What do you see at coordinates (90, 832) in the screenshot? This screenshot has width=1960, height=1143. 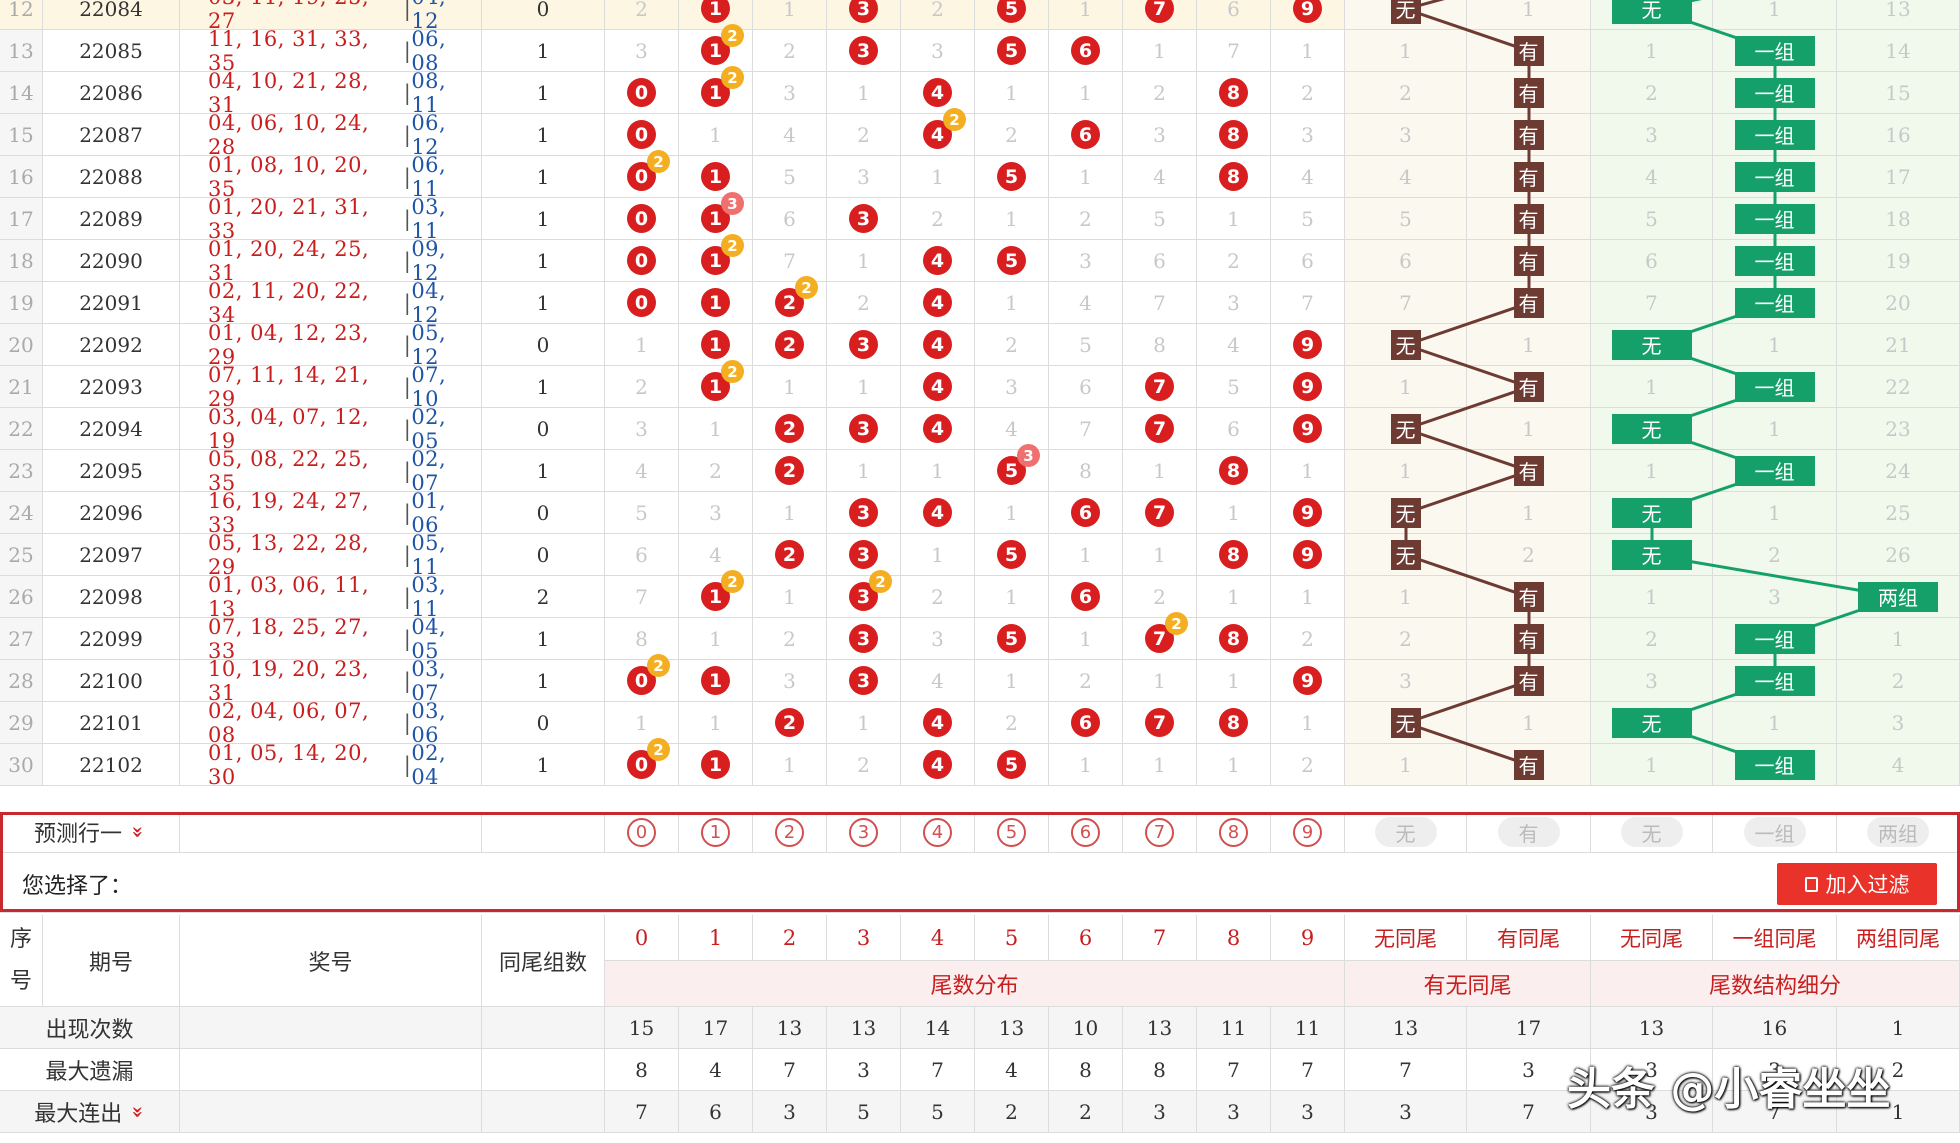 I see `predict-label: 预测行一»` at bounding box center [90, 832].